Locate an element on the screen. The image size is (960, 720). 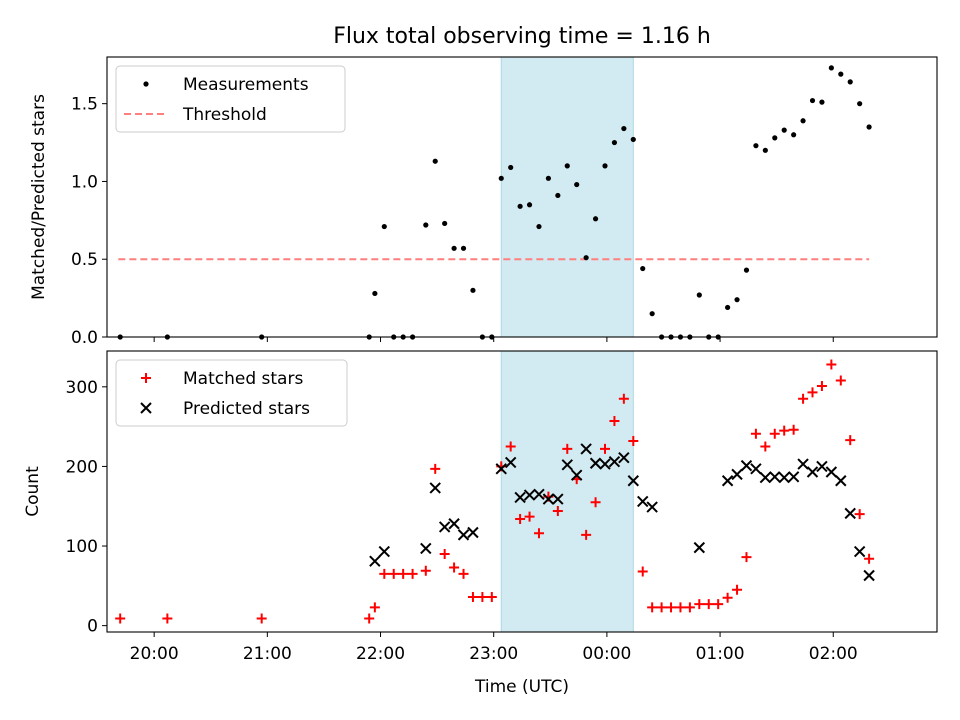
legend-label: Threshold is located at coordinates (224, 115).